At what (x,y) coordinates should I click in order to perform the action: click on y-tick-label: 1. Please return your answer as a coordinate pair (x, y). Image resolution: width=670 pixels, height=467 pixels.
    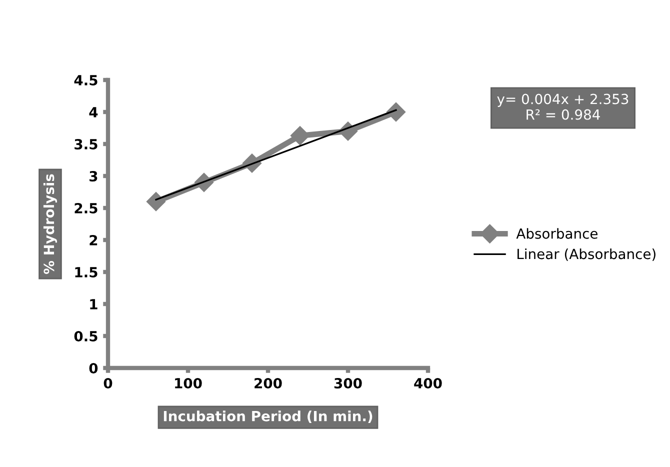
    Looking at the image, I should click on (94, 304).